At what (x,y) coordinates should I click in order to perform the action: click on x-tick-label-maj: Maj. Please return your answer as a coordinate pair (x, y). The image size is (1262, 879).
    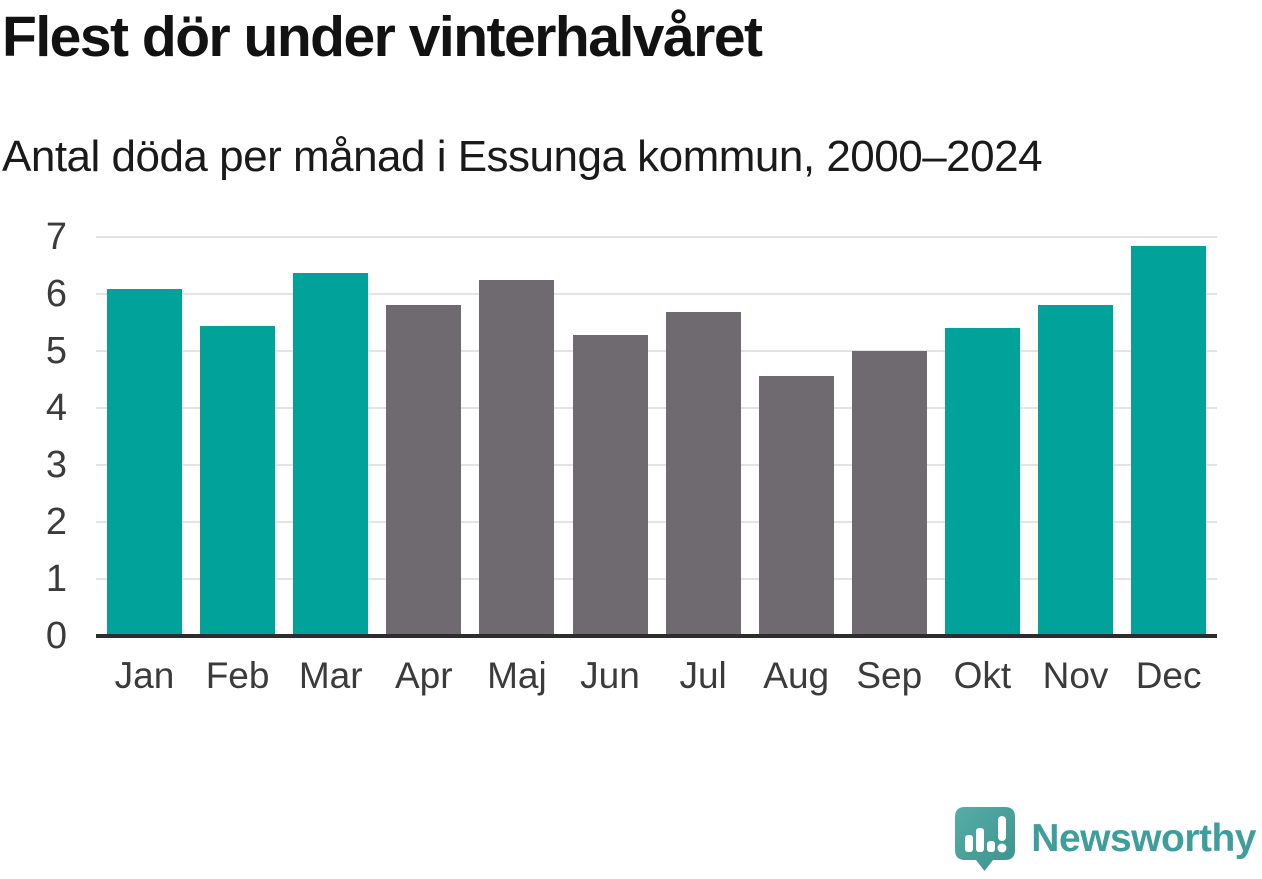
    Looking at the image, I should click on (517, 675).